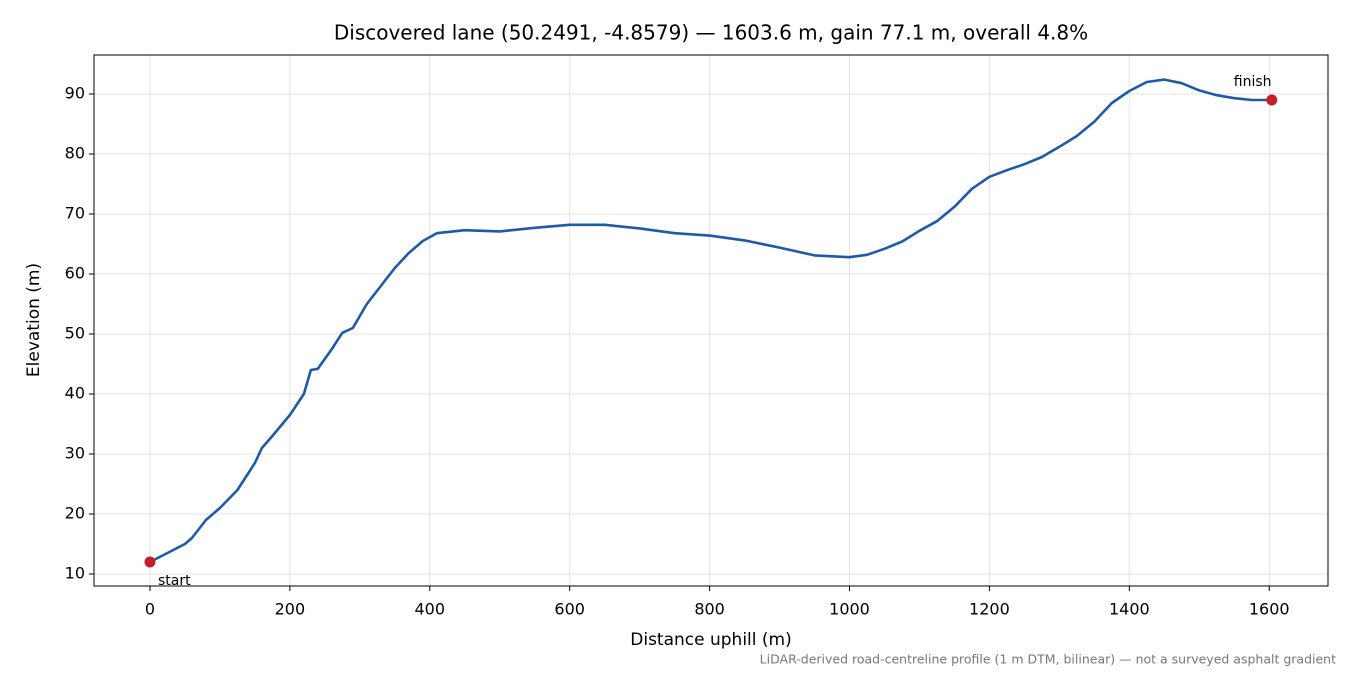  I want to click on x-tick-label: 0, so click(150, 609).